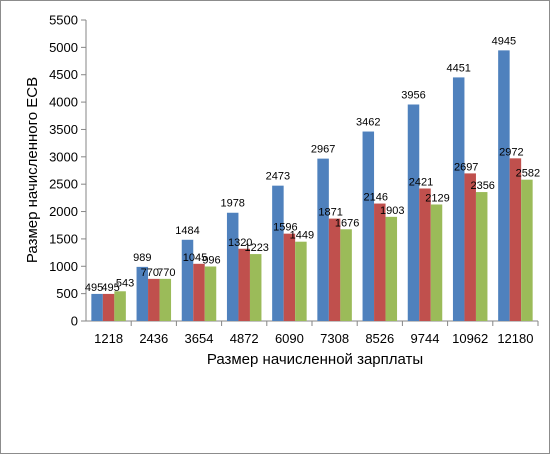  What do you see at coordinates (334, 338) in the screenshot?
I see `x-tick-label: 7308` at bounding box center [334, 338].